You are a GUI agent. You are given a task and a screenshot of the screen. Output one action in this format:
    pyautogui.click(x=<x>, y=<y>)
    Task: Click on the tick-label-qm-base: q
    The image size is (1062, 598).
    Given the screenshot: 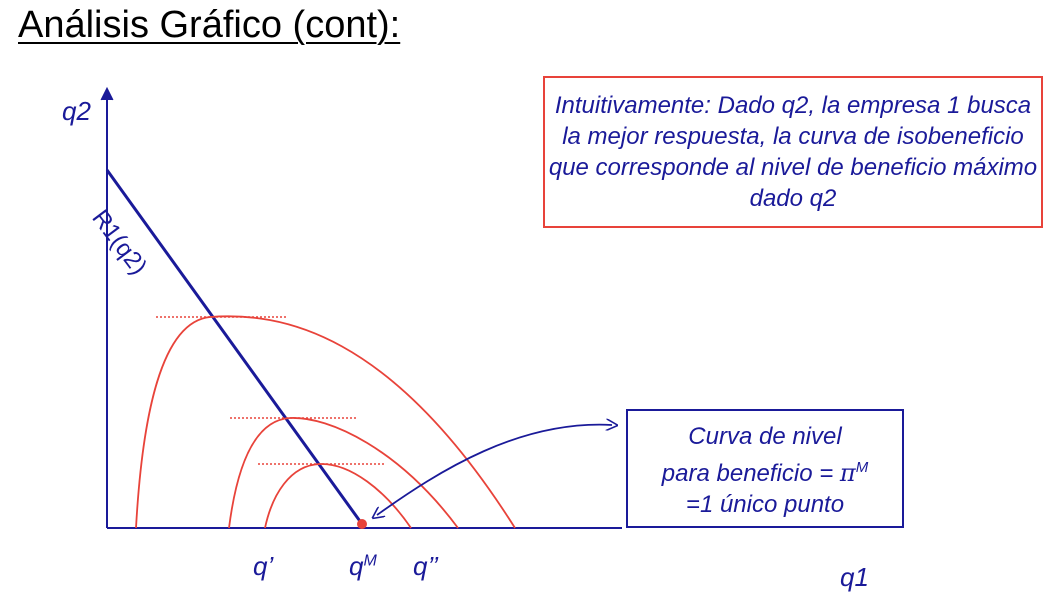 What is the action you would take?
    pyautogui.click(x=356, y=566)
    